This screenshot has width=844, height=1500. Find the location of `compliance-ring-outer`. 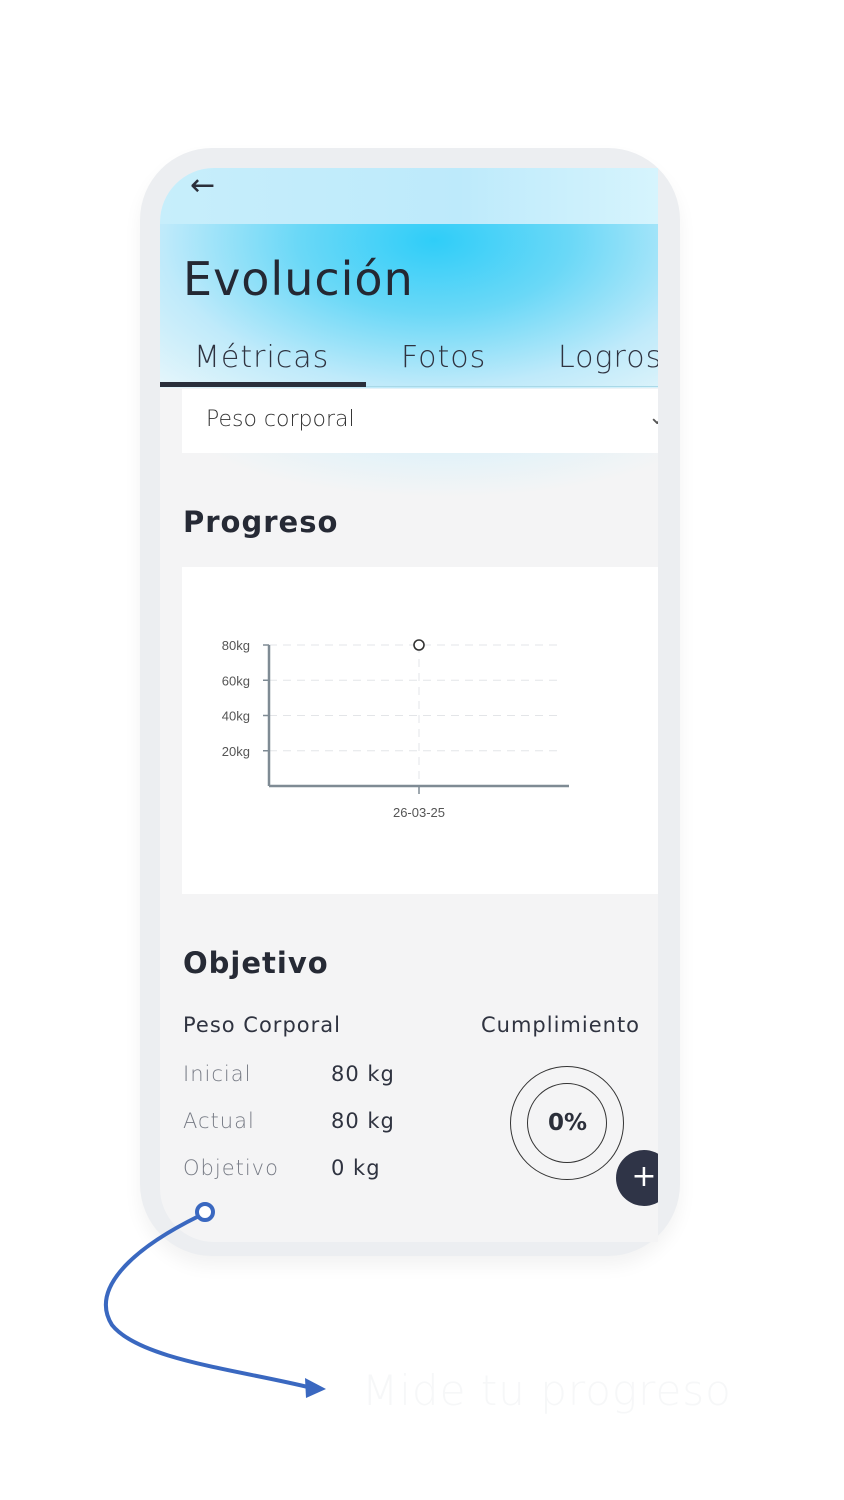

compliance-ring-outer is located at coordinates (567, 1123).